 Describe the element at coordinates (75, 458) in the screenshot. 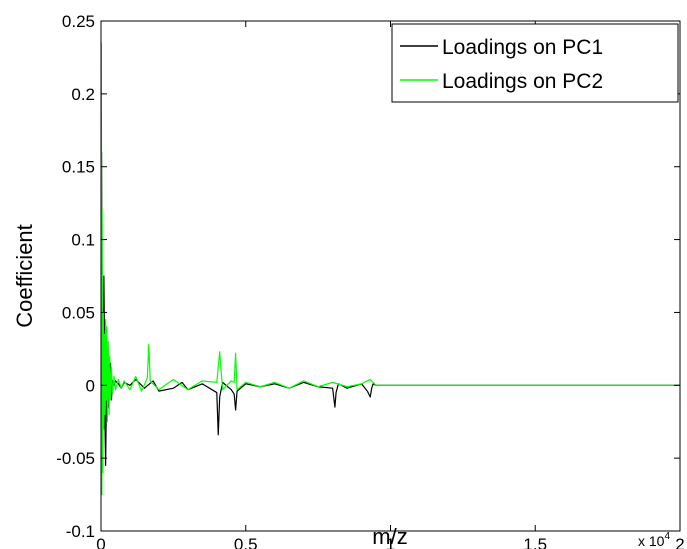

I see `y-tick-label: -0.05` at that location.